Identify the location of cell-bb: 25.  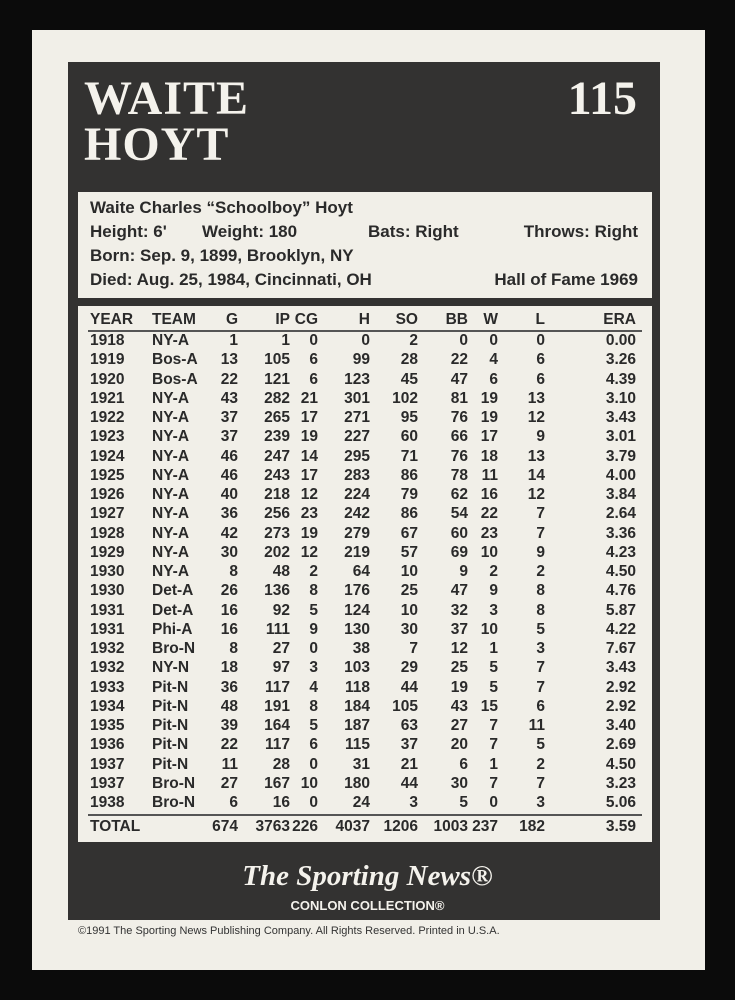
(459, 668).